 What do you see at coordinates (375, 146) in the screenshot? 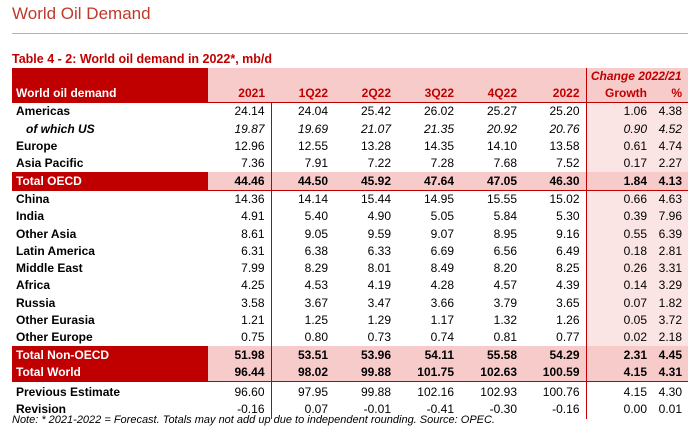
I see `table-cell: 13.28` at bounding box center [375, 146].